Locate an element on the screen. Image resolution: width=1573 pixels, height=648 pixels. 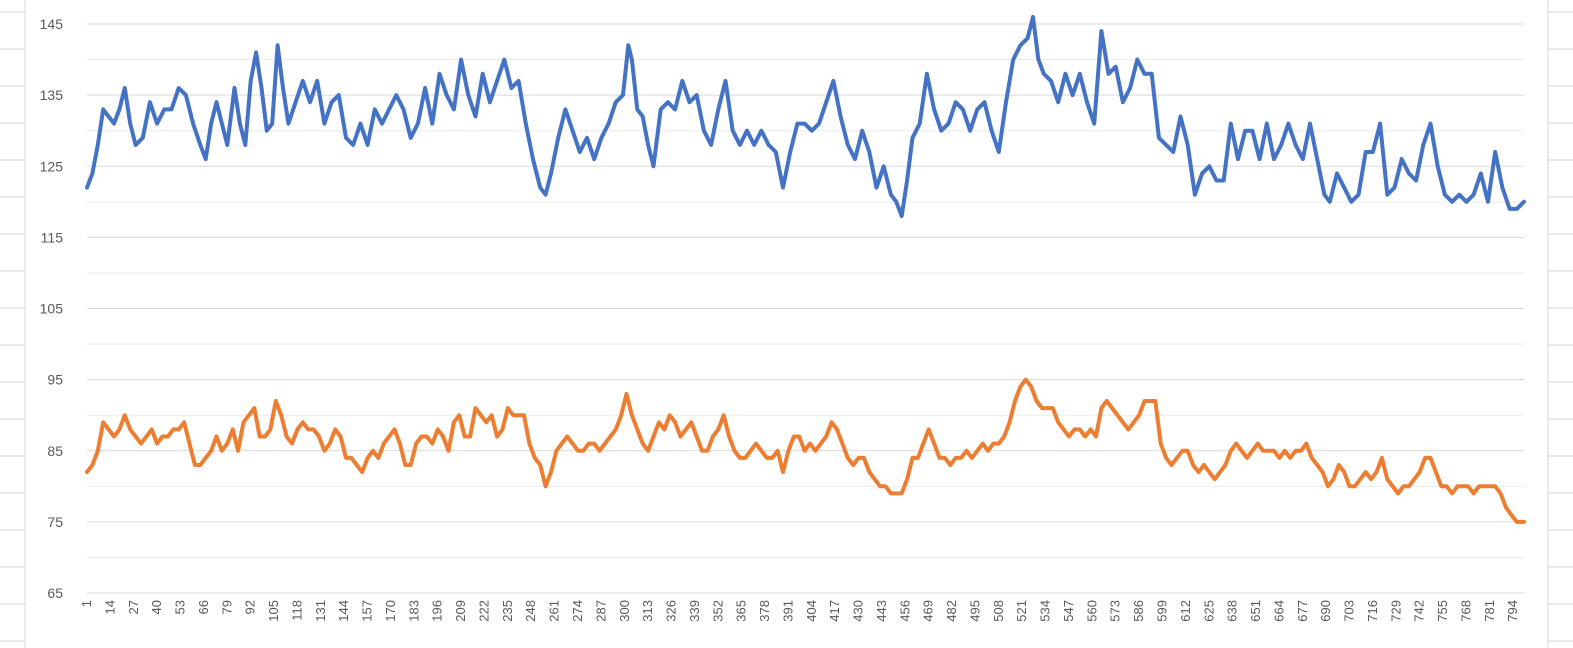
y-tick-label: 105 is located at coordinates (52, 309).